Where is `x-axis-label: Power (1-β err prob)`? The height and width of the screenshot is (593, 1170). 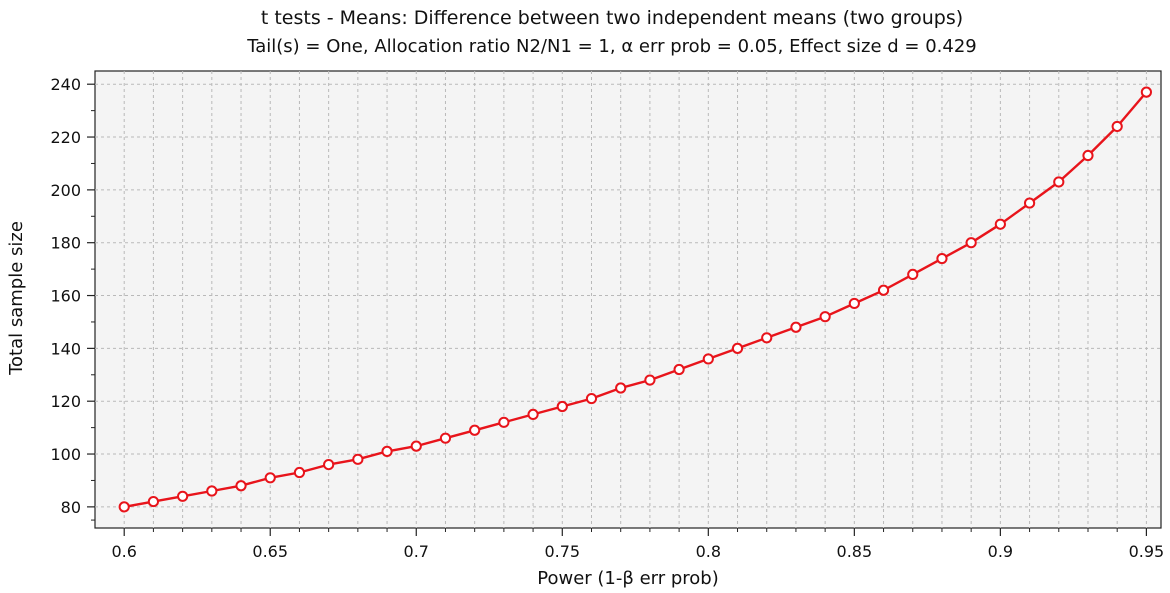
x-axis-label: Power (1-β err prob) is located at coordinates (628, 578).